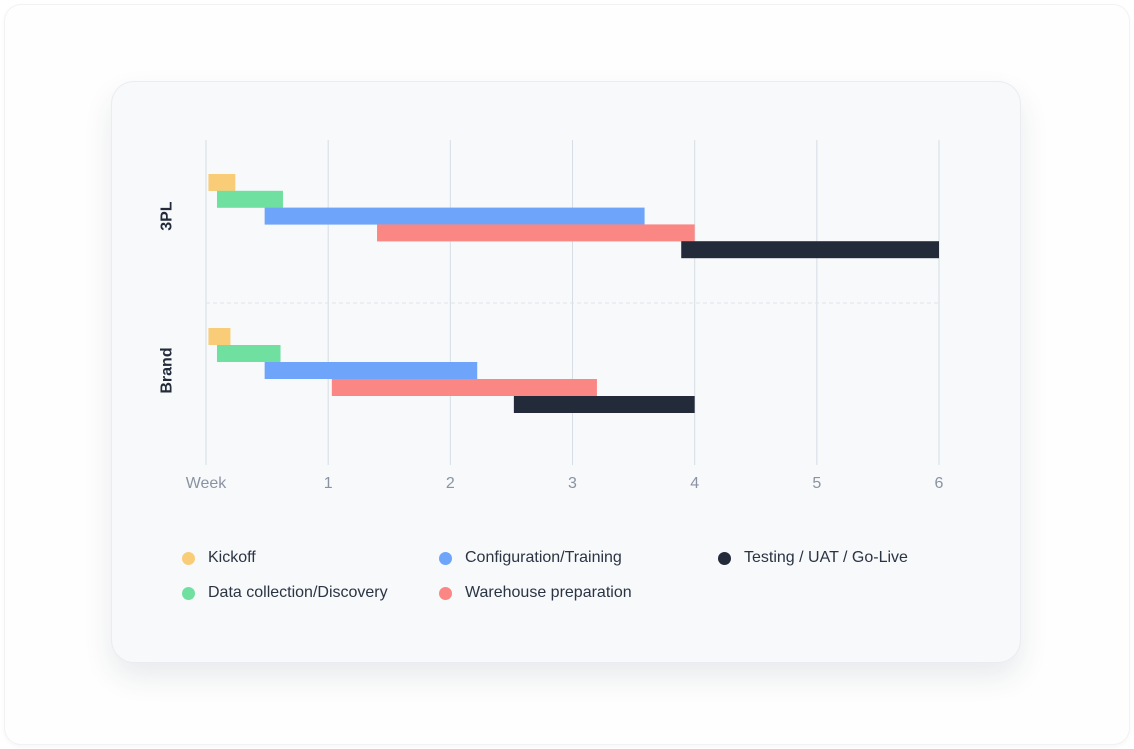 The image size is (1134, 749). I want to click on x-tick-label: 5, so click(816, 483).